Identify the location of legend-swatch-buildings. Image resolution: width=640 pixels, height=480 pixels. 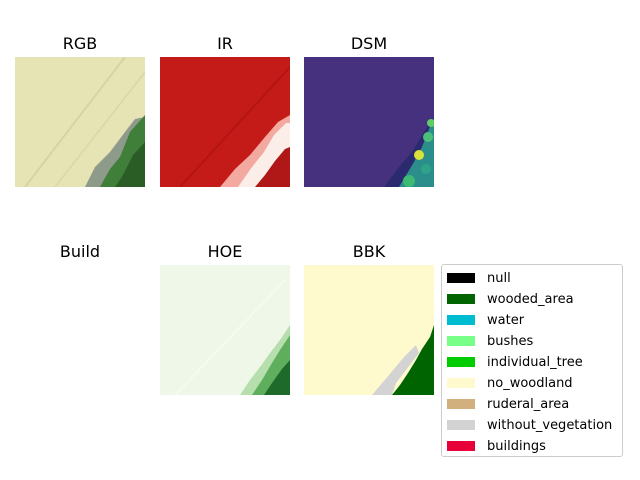
(461, 446).